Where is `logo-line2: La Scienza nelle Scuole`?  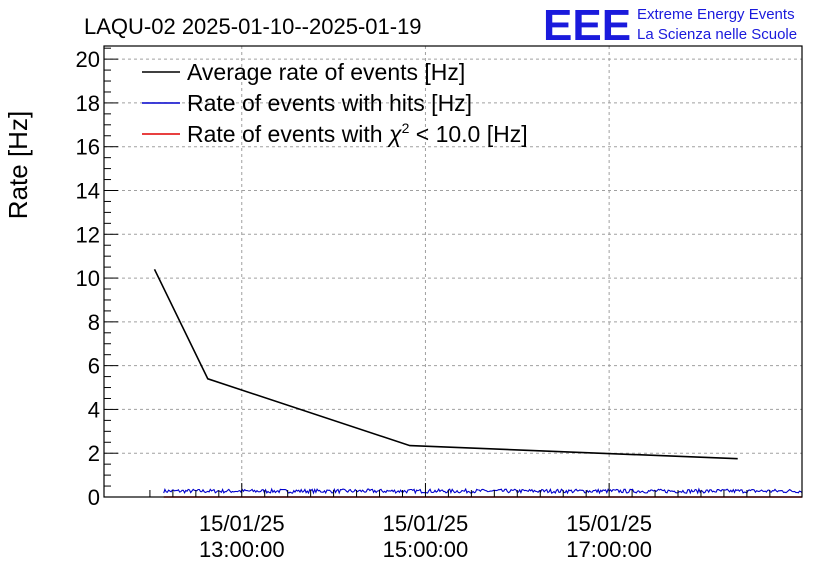 logo-line2: La Scienza nelle Scuole is located at coordinates (717, 34).